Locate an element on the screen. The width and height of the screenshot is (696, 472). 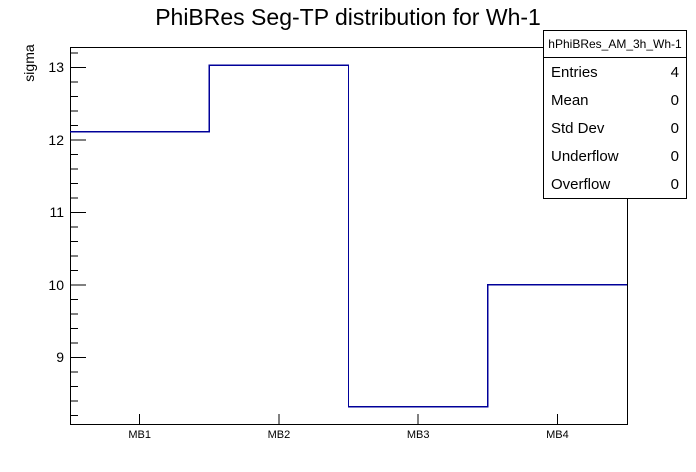
y-tick-label: 13 is located at coordinates (56, 67).